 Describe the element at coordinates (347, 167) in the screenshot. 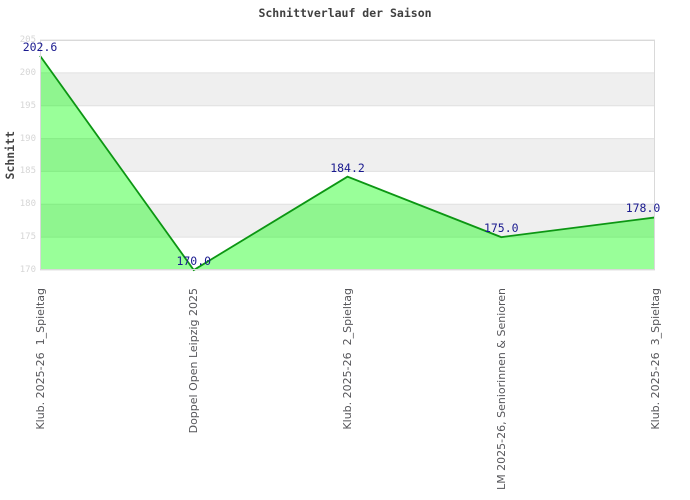

I see `point-value-label: 184.2` at that location.